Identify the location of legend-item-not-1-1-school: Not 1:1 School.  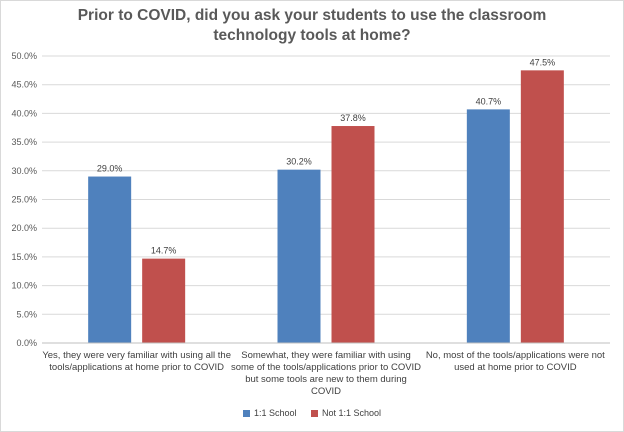
(346, 413).